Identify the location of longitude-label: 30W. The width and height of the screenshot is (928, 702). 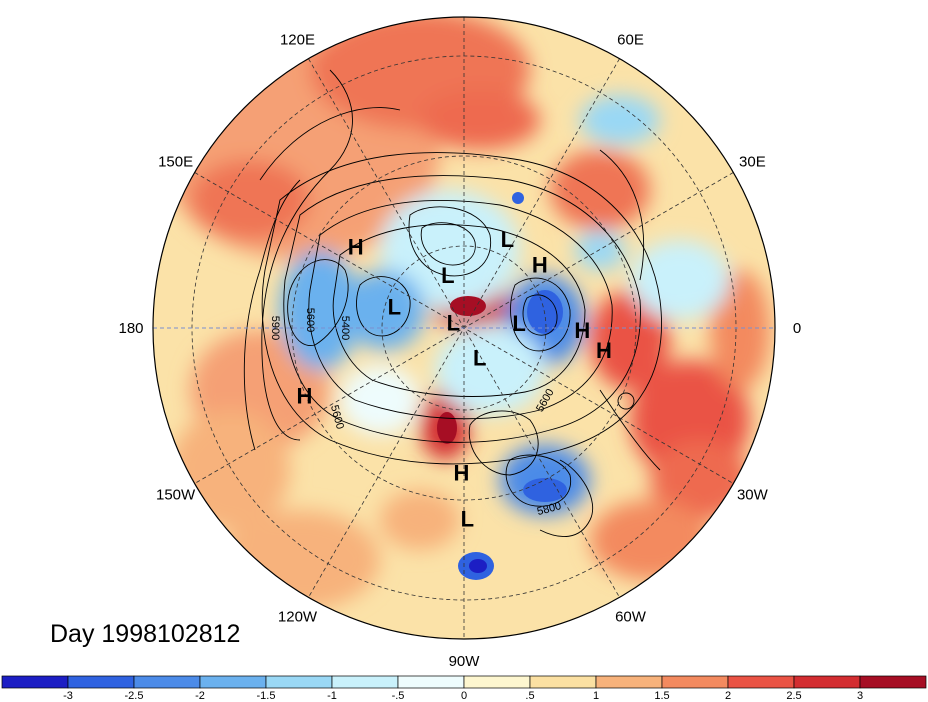
(753, 495).